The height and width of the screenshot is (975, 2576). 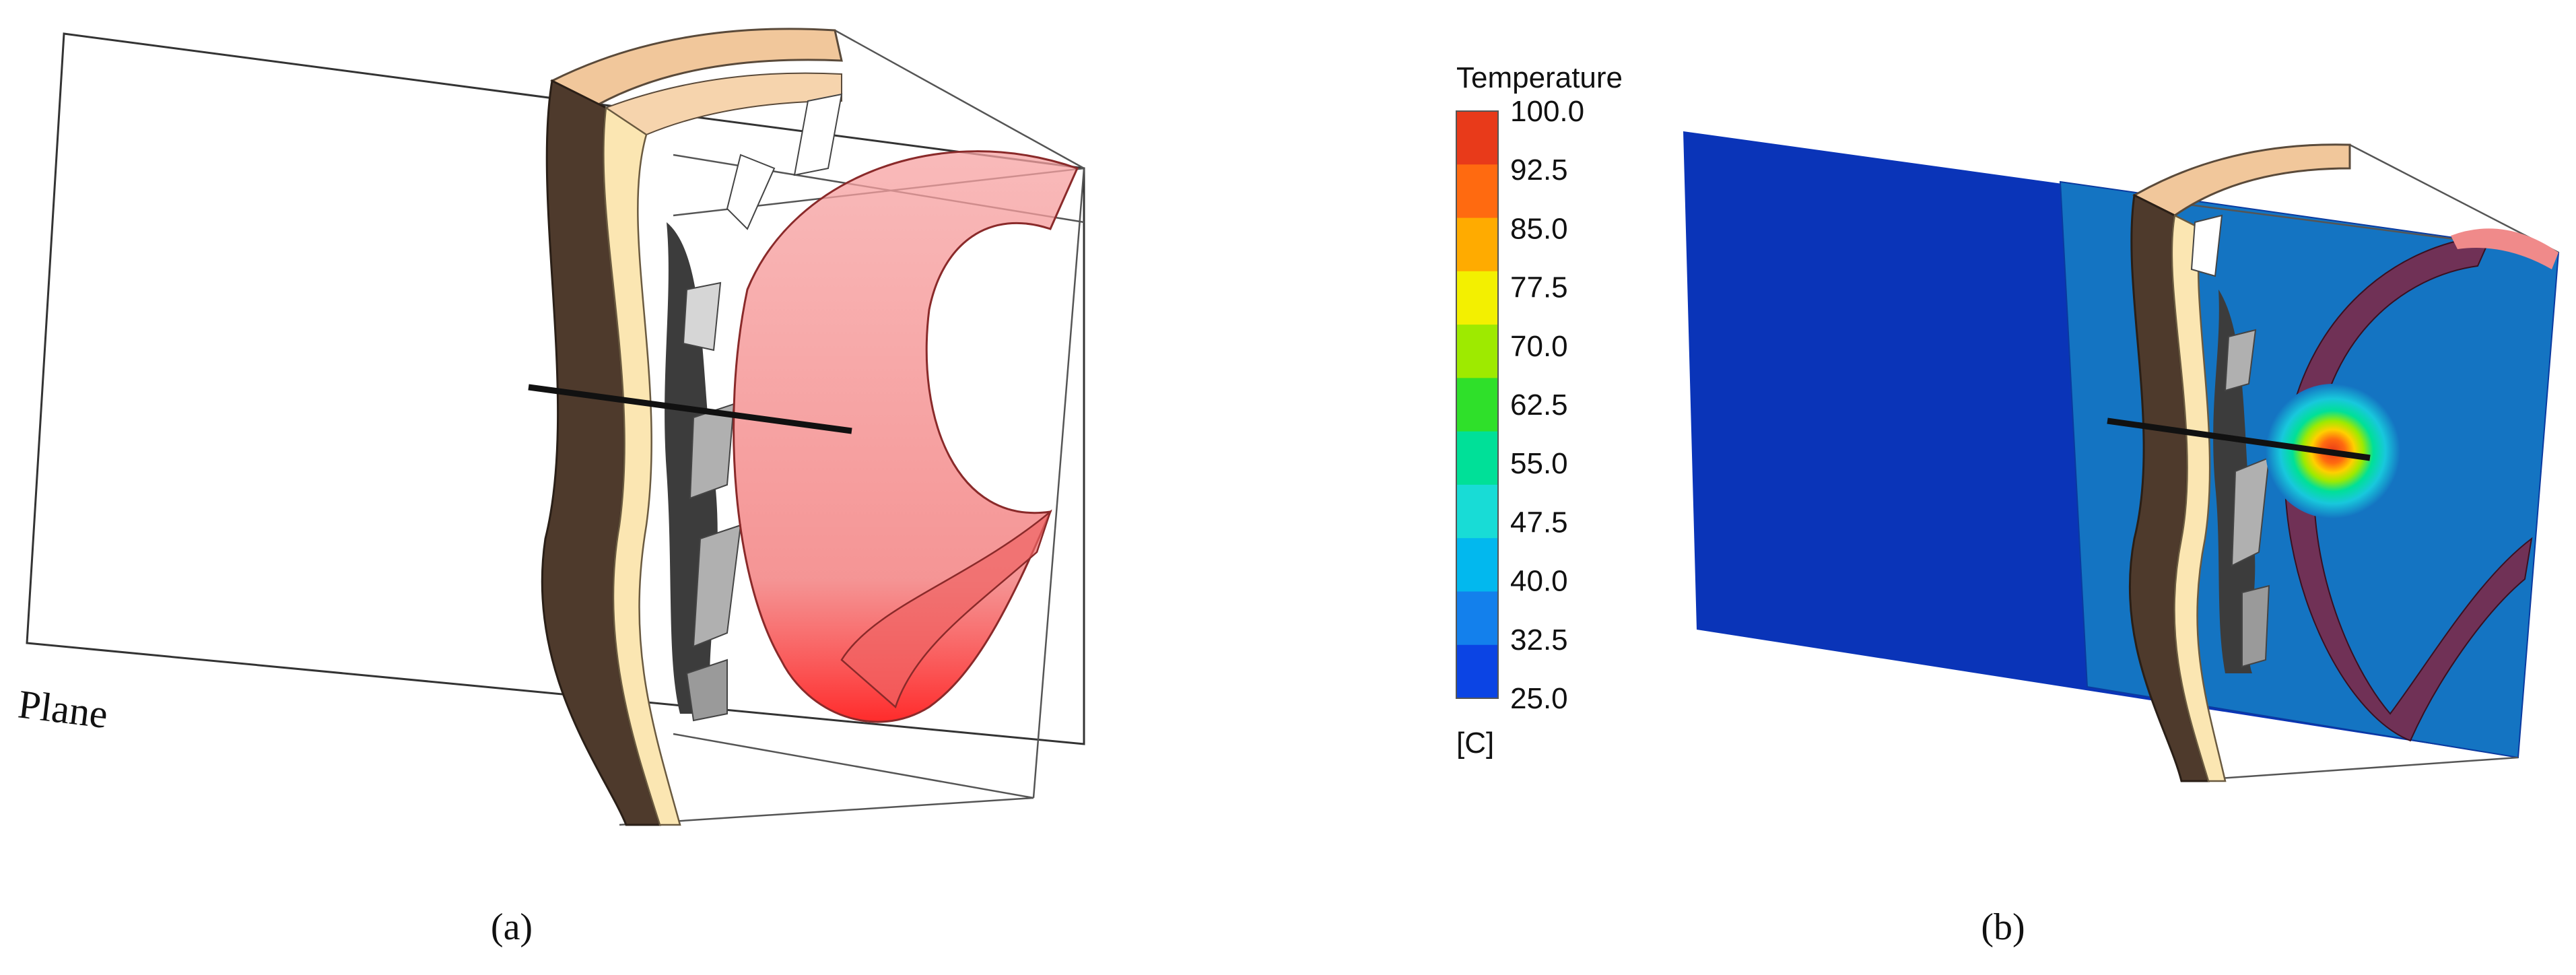 What do you see at coordinates (1539, 522) in the screenshot?
I see `colorbar-tick-label: 47.5` at bounding box center [1539, 522].